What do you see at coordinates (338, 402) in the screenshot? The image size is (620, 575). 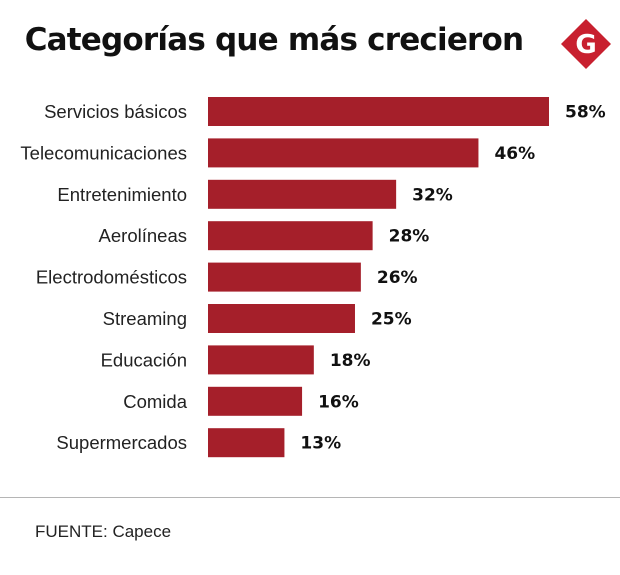 I see `value-label: 16%` at bounding box center [338, 402].